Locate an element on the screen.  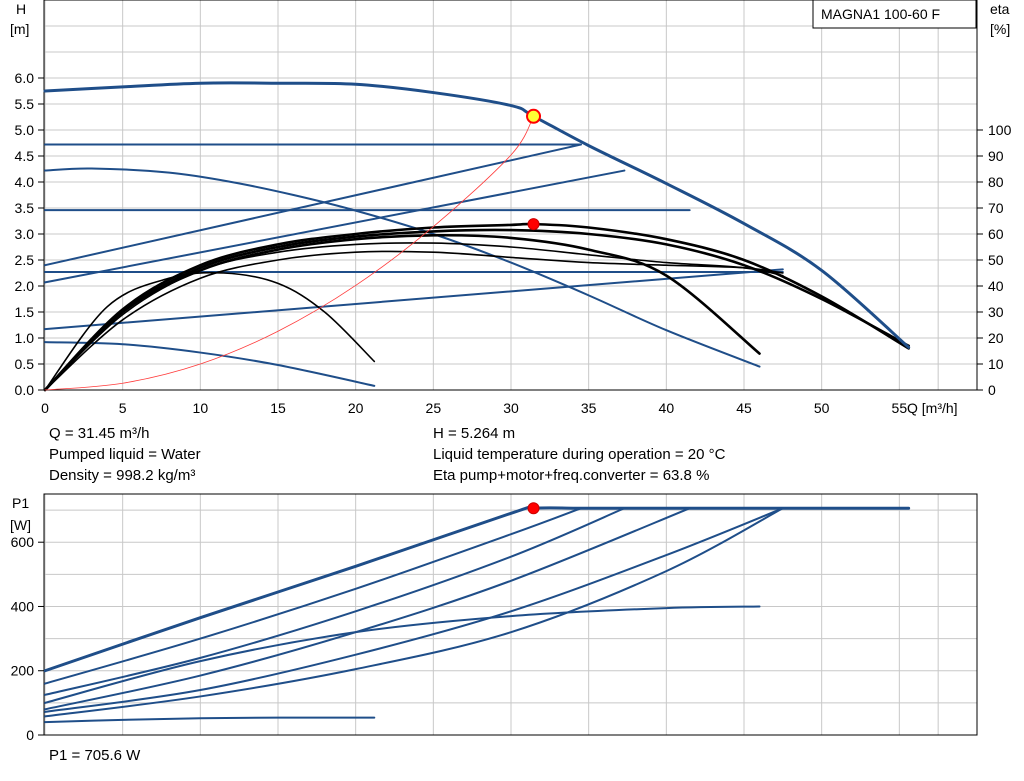
y2-tick-label: 0 is located at coordinates (992, 390).